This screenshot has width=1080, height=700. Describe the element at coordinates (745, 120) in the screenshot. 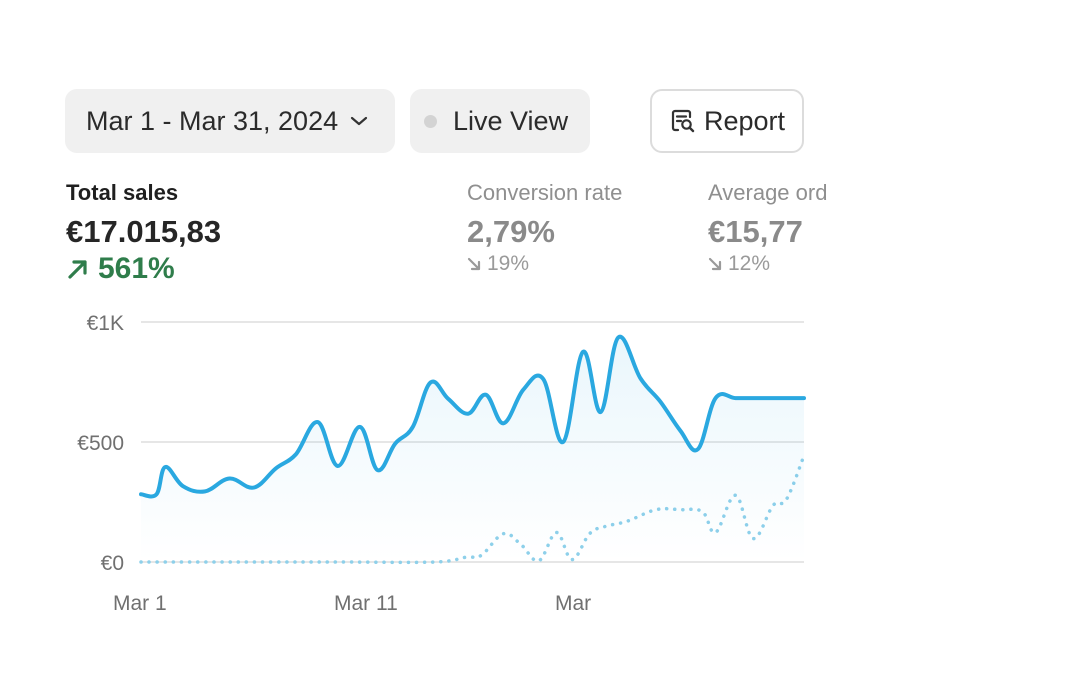

I see `report-label: Report` at that location.